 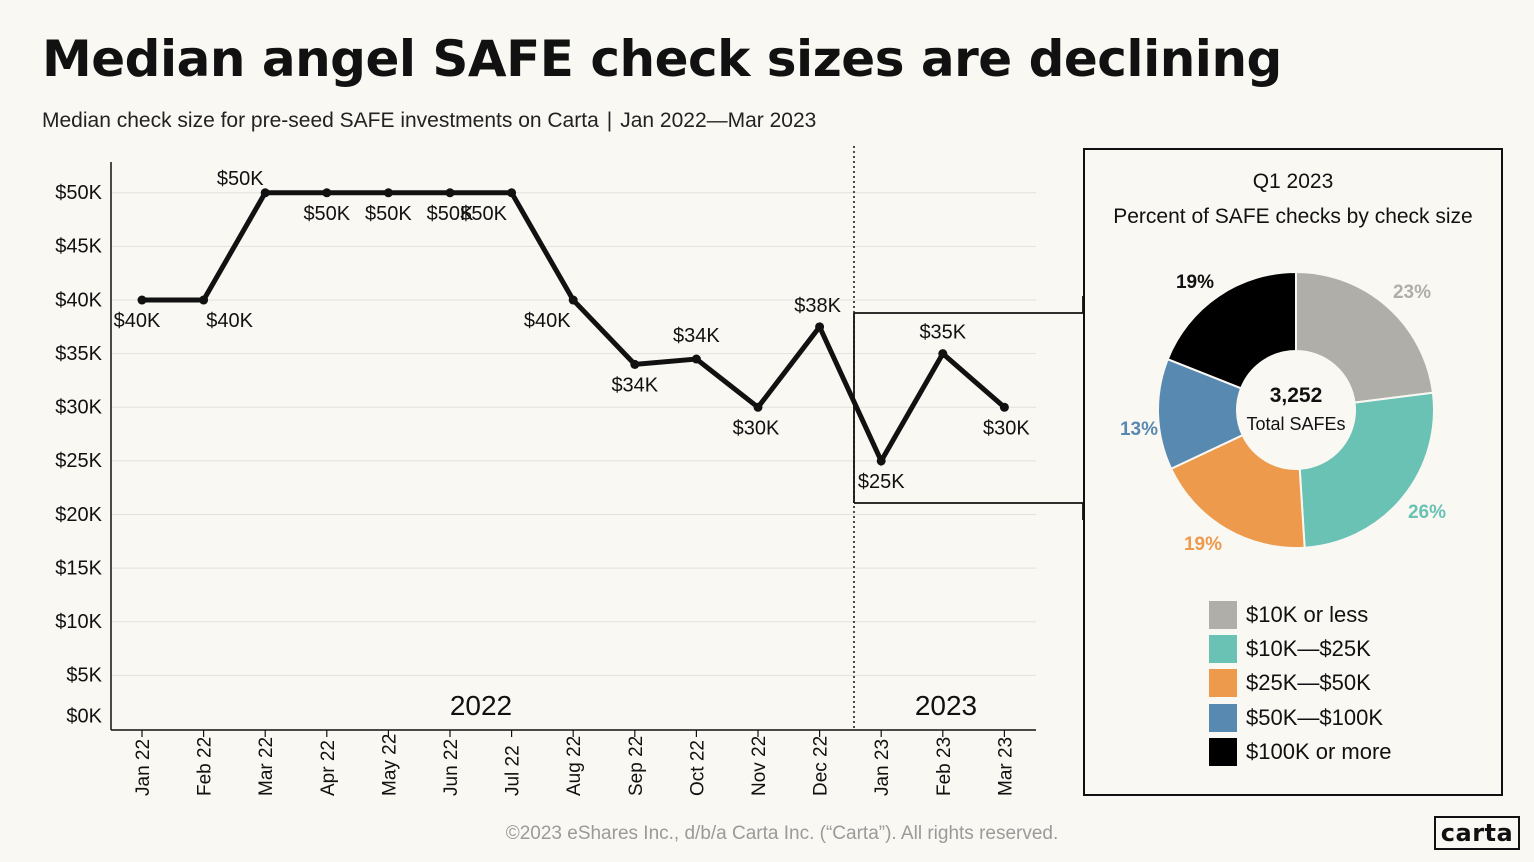 What do you see at coordinates (1308, 683) in the screenshot?
I see `legend-label: $25K—$50K` at bounding box center [1308, 683].